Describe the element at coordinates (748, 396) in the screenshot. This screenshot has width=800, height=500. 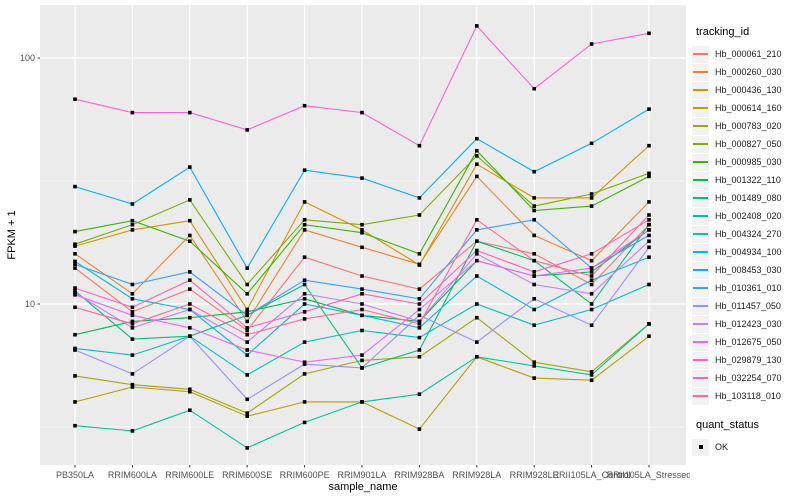
I see `legend-label: Hb_103118_010` at that location.